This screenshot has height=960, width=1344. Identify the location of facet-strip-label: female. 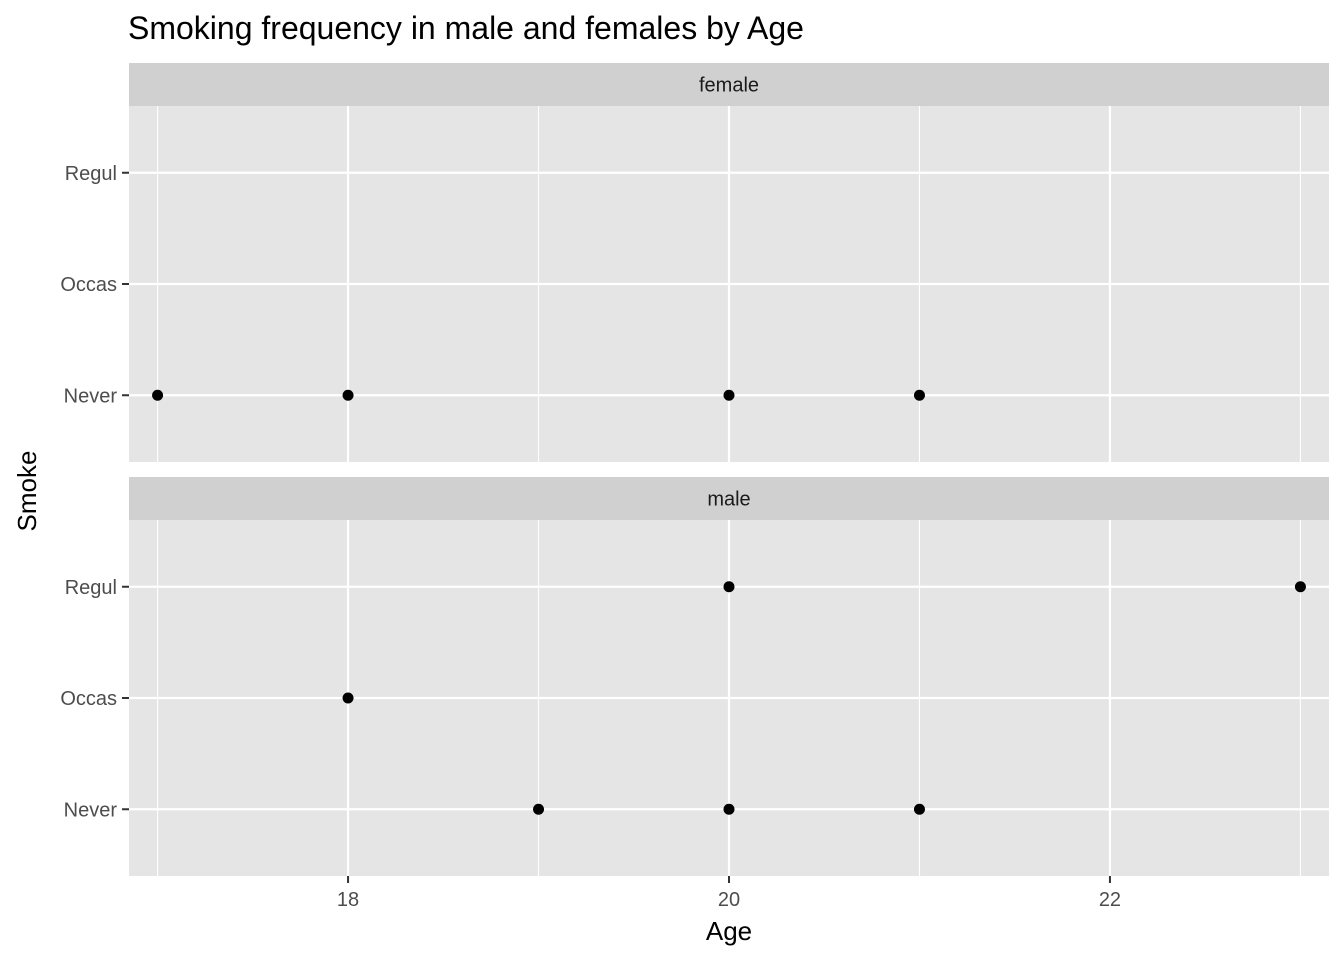
(729, 86).